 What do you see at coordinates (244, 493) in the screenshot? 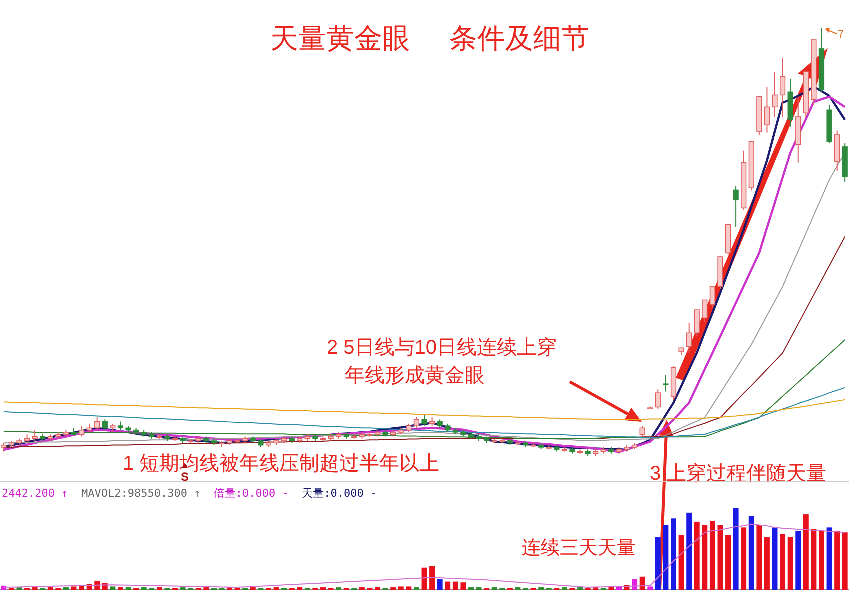
I see `text: 倍量:0.000 -` at bounding box center [244, 493].